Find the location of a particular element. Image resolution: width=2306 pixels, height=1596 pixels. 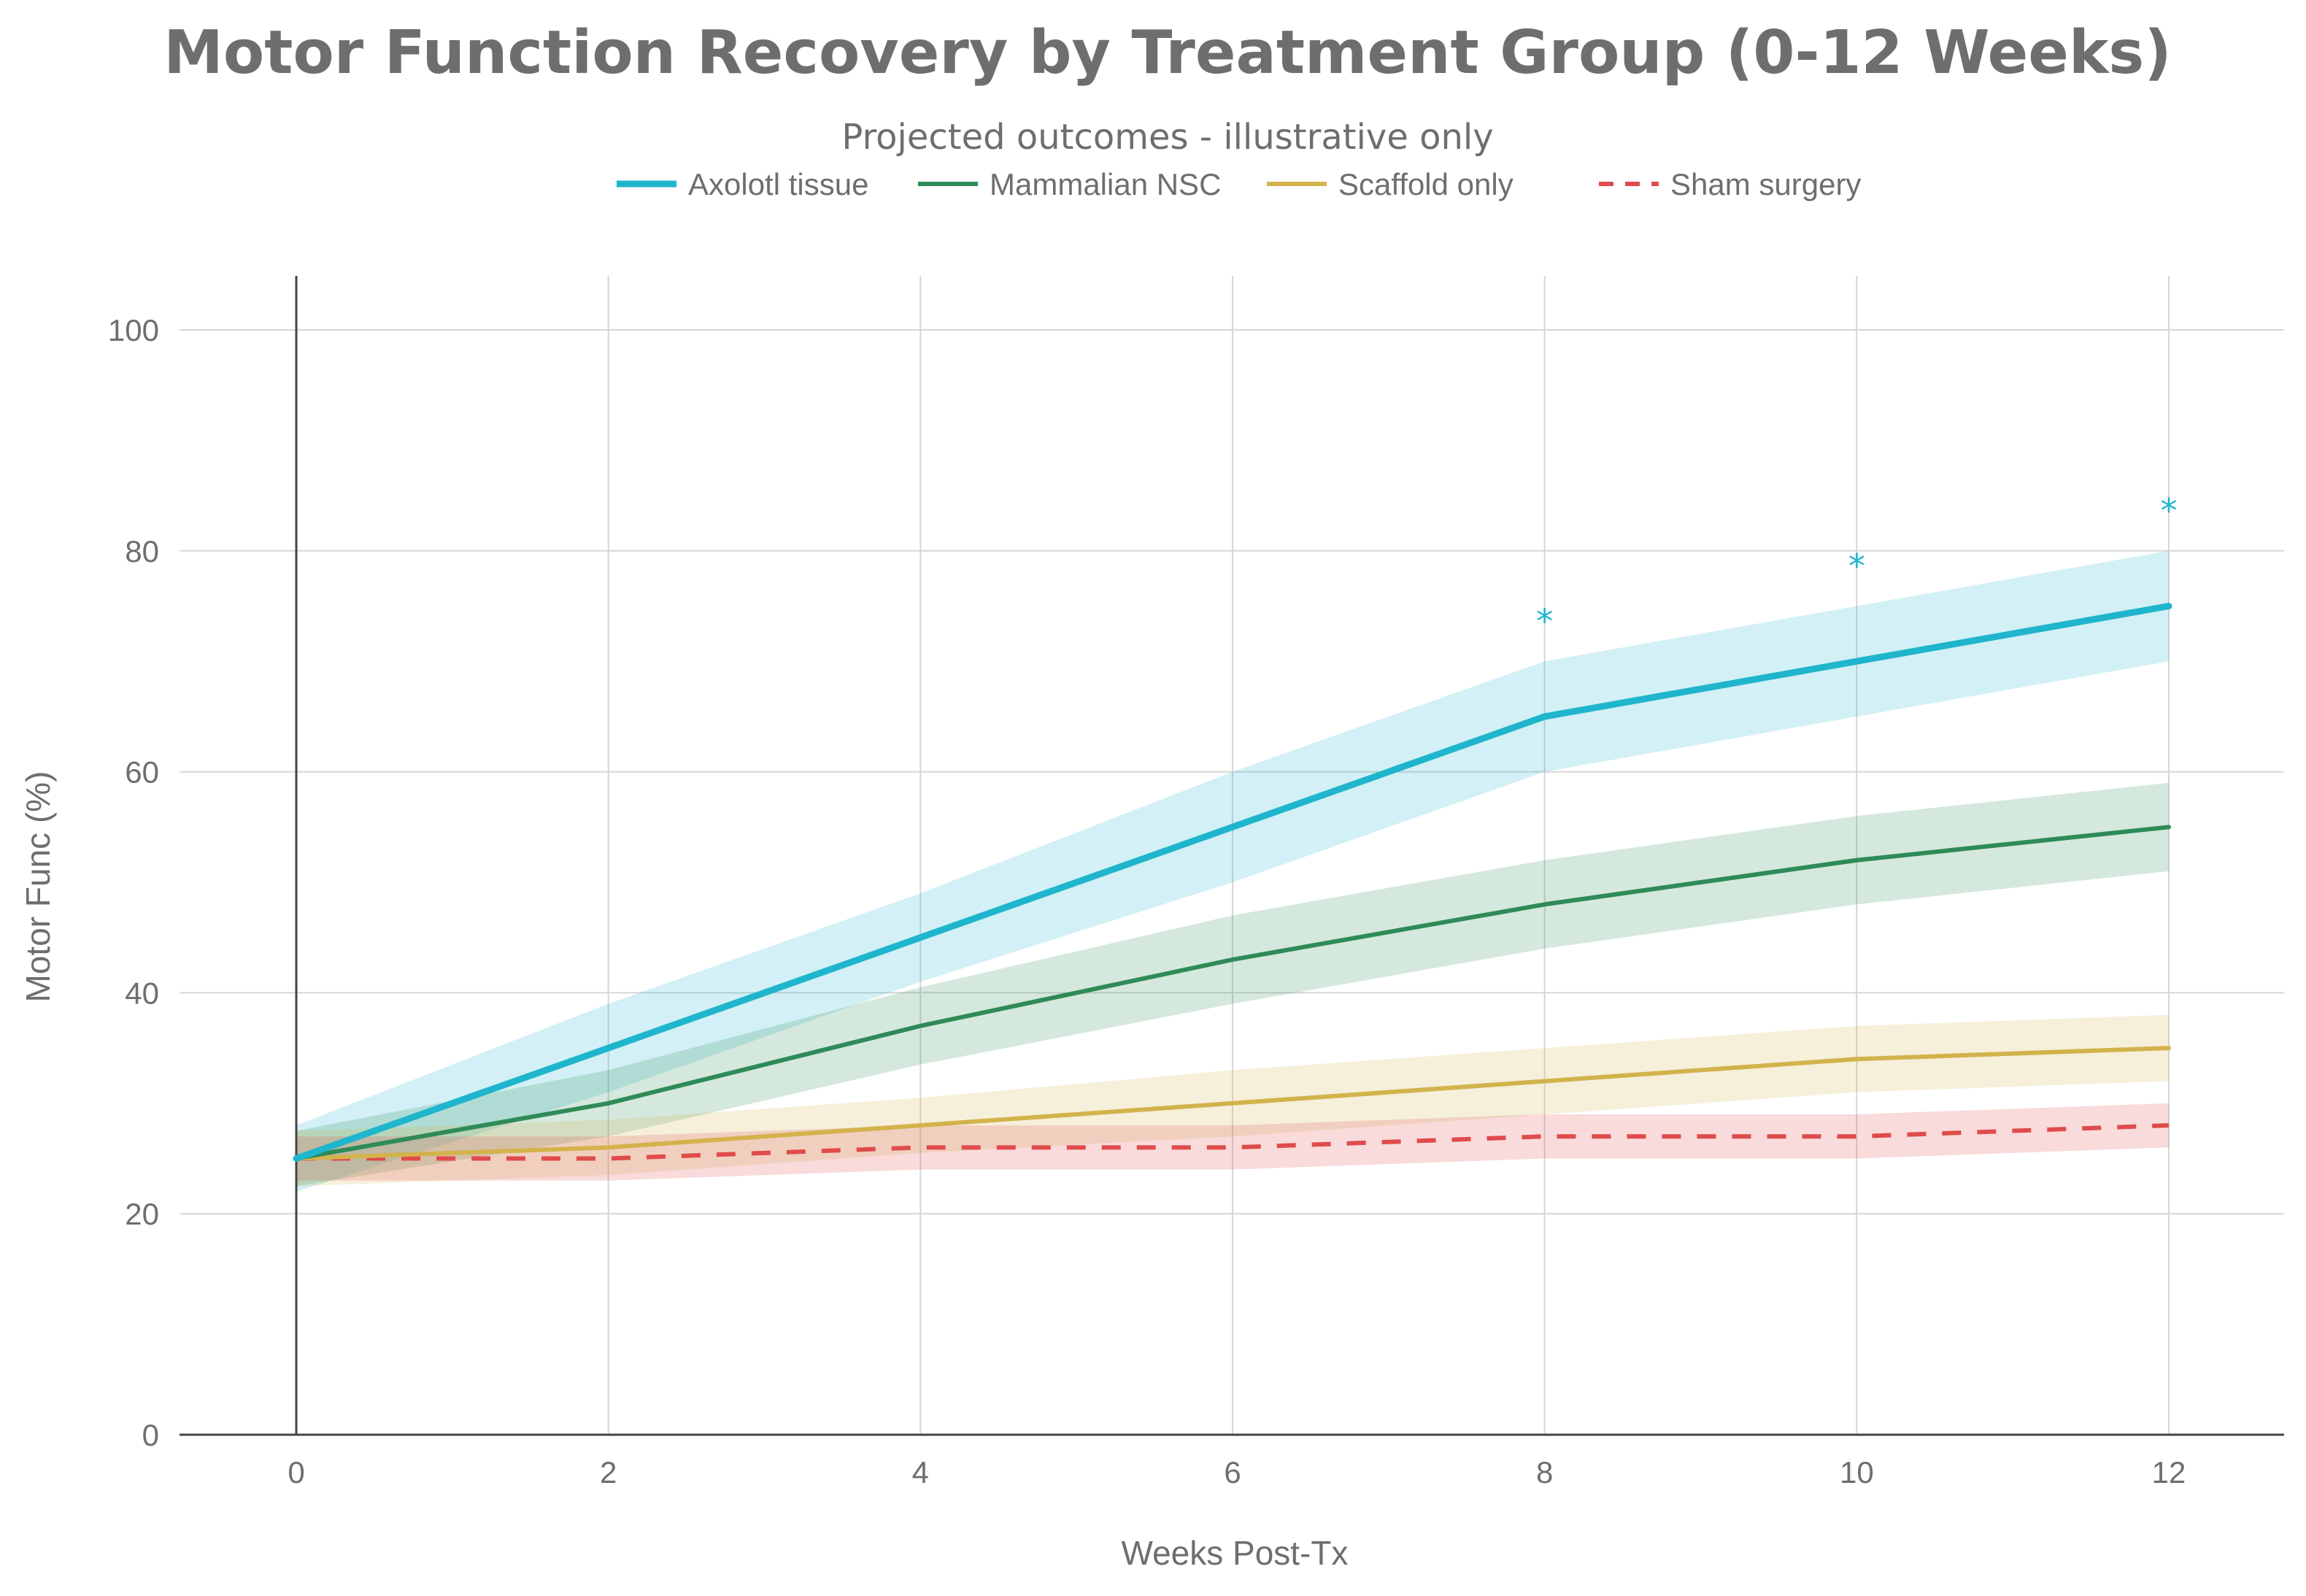

y-tick-label: 100 is located at coordinates (133, 330).